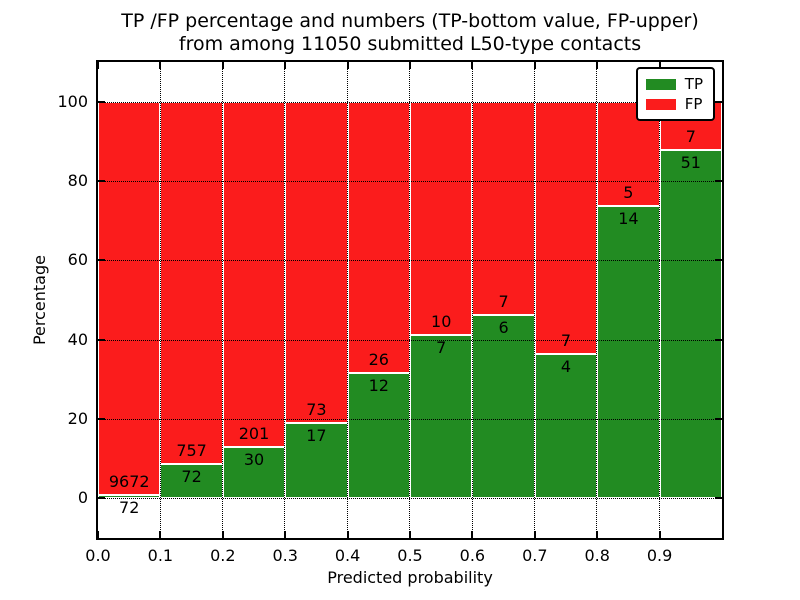  What do you see at coordinates (410, 577) in the screenshot?
I see `x-axis-label: Predicted probability` at bounding box center [410, 577].